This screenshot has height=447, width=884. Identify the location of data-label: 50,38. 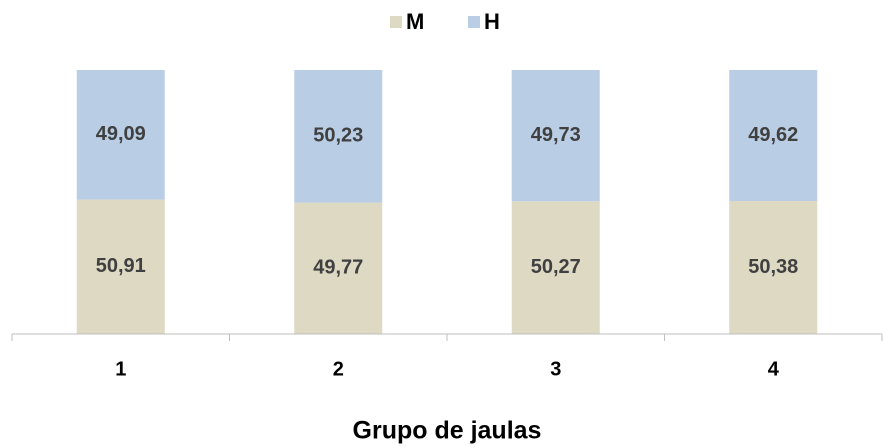
(773, 267).